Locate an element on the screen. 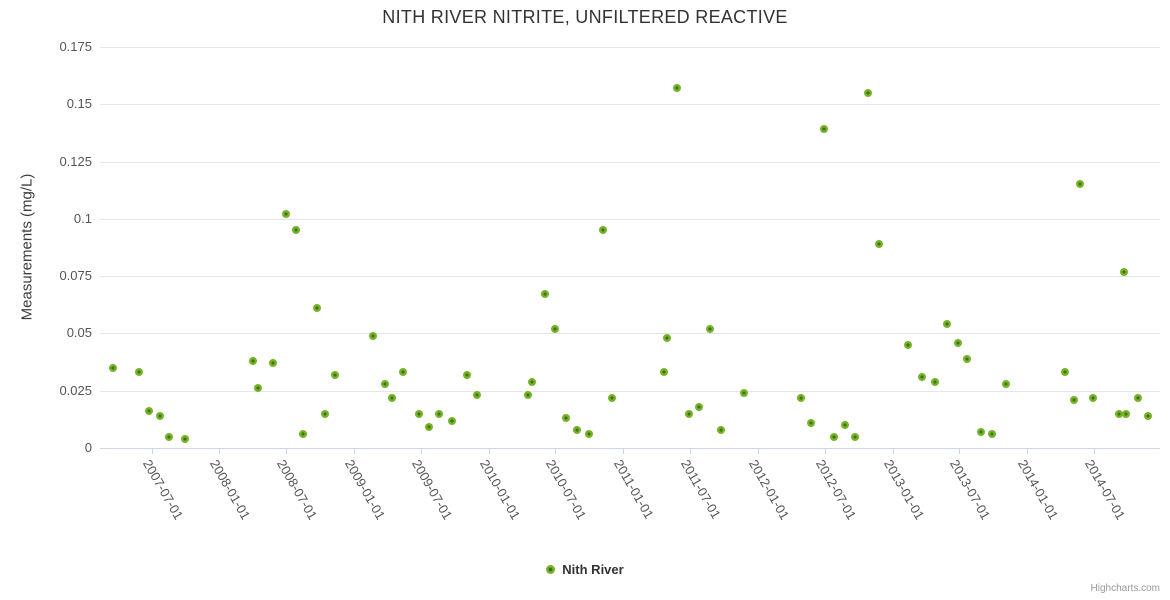 The height and width of the screenshot is (600, 1170). x-axis-label: 2012-07-01 is located at coordinates (836, 490).